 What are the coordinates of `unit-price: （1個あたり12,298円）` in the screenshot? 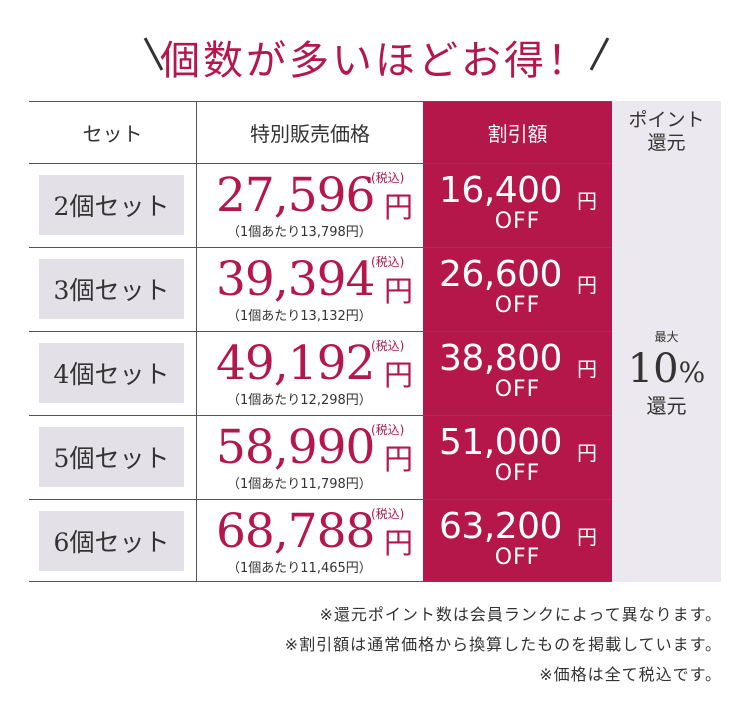 It's located at (299, 400).